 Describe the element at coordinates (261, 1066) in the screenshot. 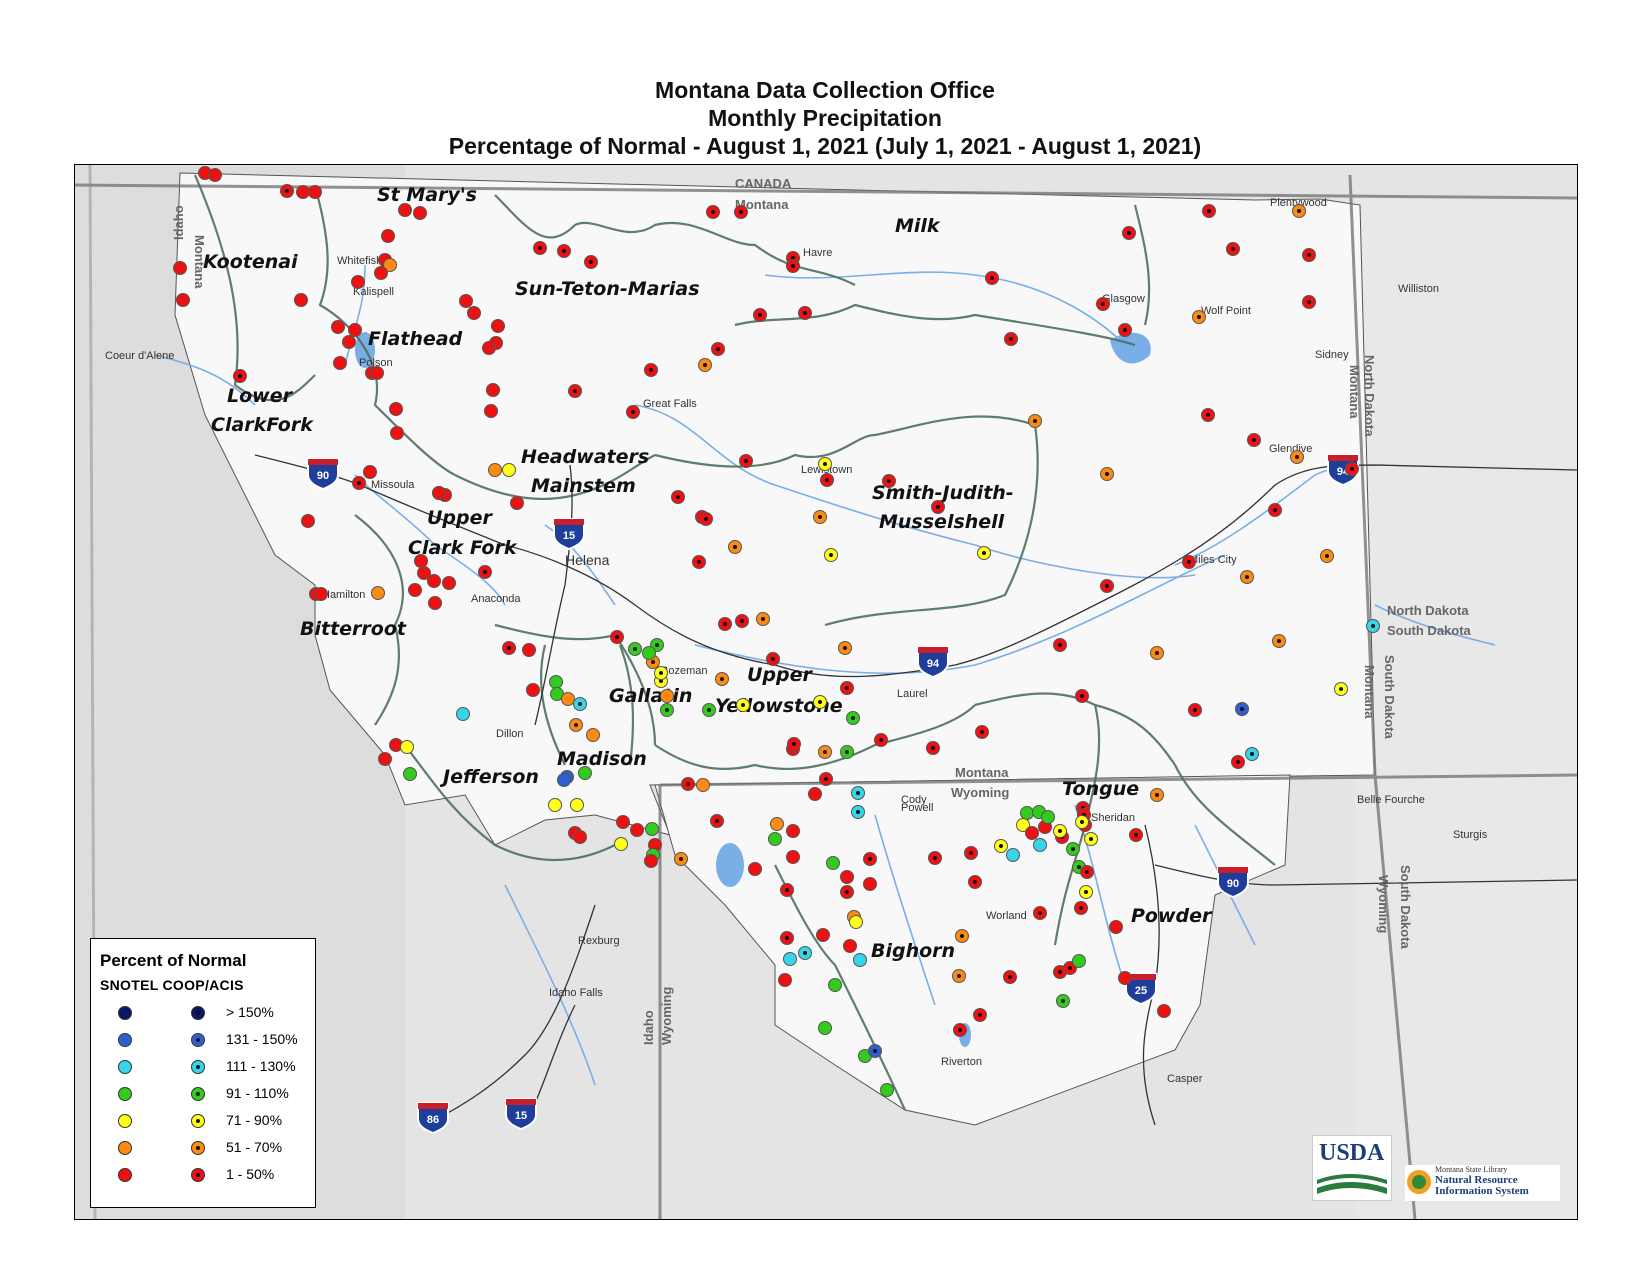

I see `legend-label: 111 - 130%` at that location.